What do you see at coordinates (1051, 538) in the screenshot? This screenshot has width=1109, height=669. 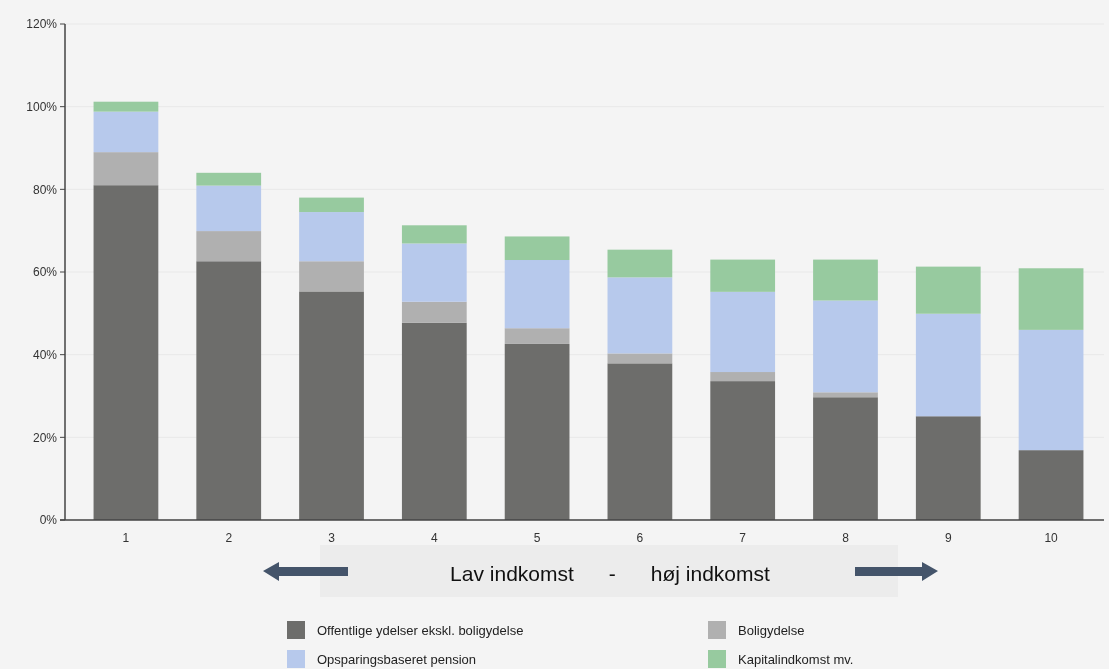 I see `x-tick-label: 10` at bounding box center [1051, 538].